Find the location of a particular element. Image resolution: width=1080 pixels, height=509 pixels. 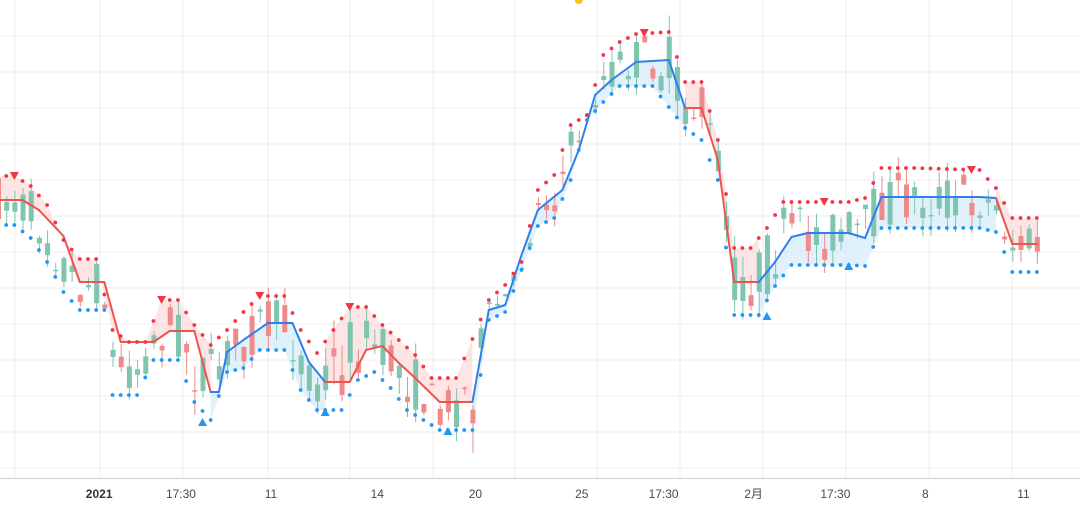

x-tick-label: 2021 is located at coordinates (99, 494).